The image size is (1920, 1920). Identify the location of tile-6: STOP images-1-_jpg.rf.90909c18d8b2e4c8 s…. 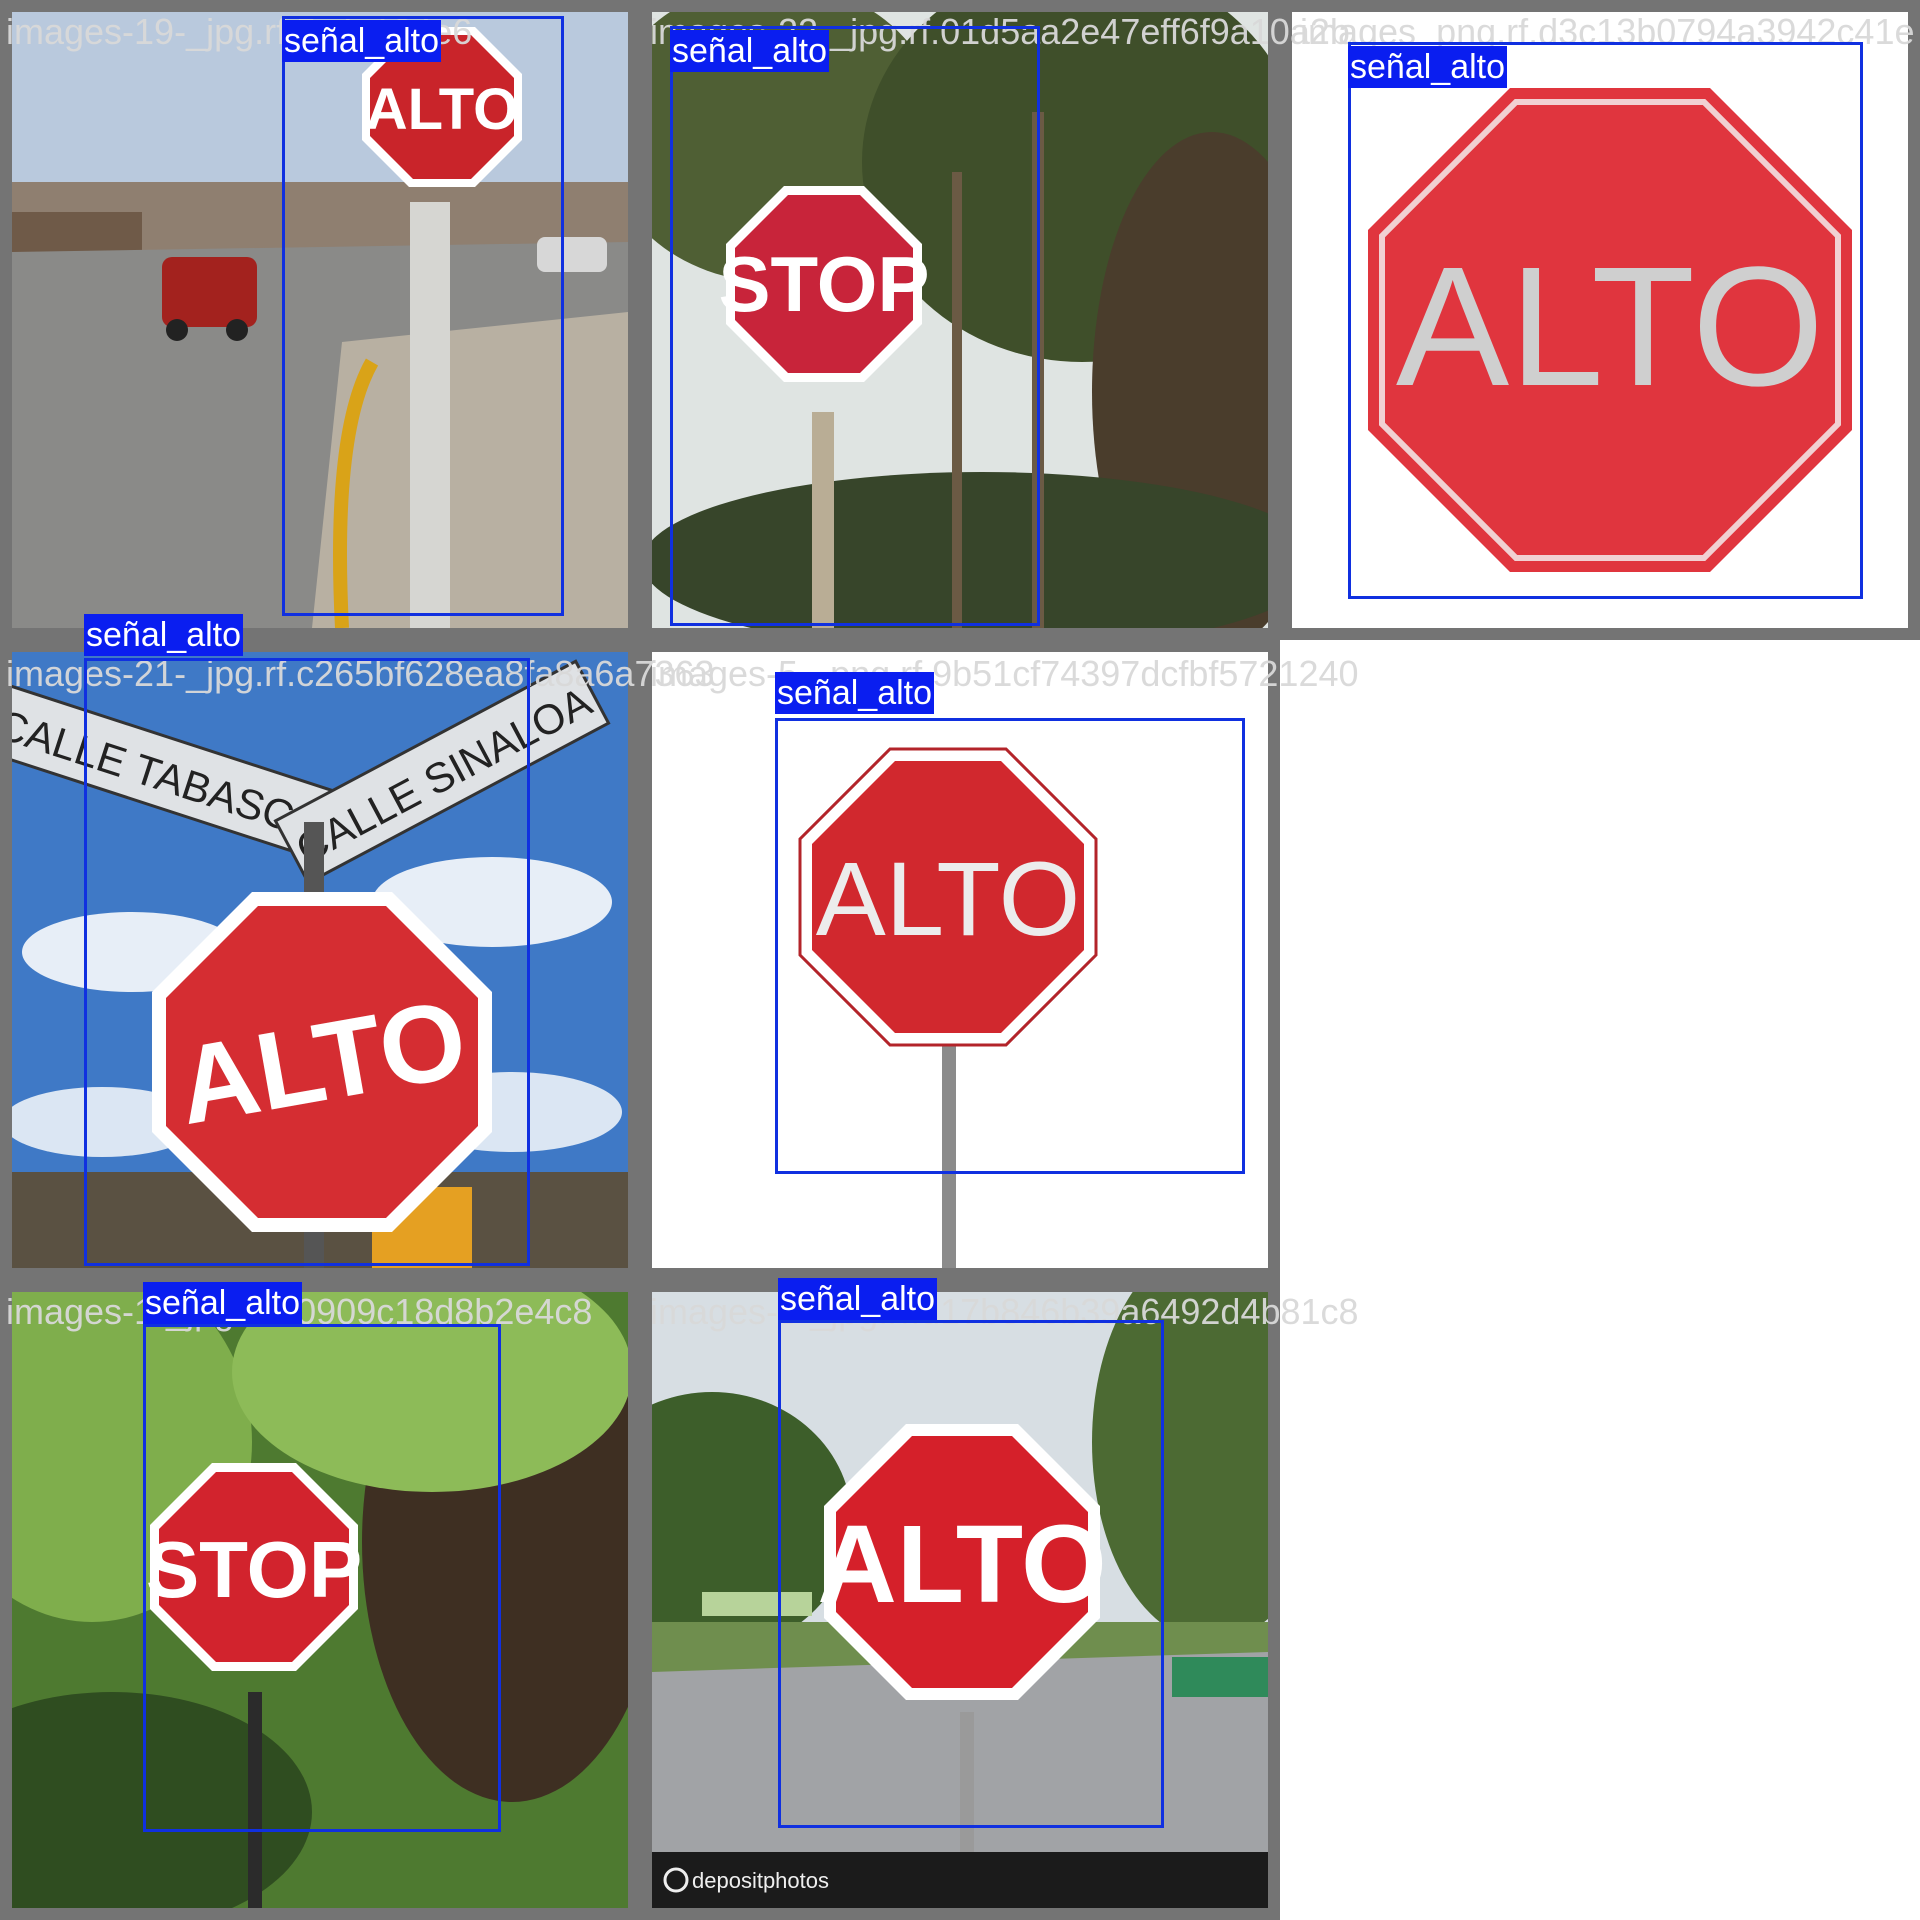
(320, 1600).